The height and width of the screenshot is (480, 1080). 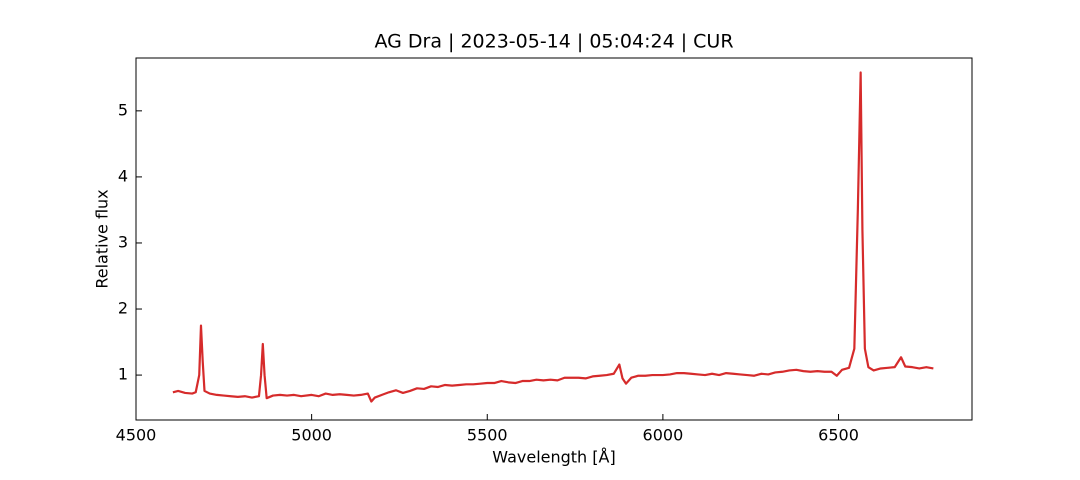 I want to click on y-tick-label: 1, so click(x=123, y=374).